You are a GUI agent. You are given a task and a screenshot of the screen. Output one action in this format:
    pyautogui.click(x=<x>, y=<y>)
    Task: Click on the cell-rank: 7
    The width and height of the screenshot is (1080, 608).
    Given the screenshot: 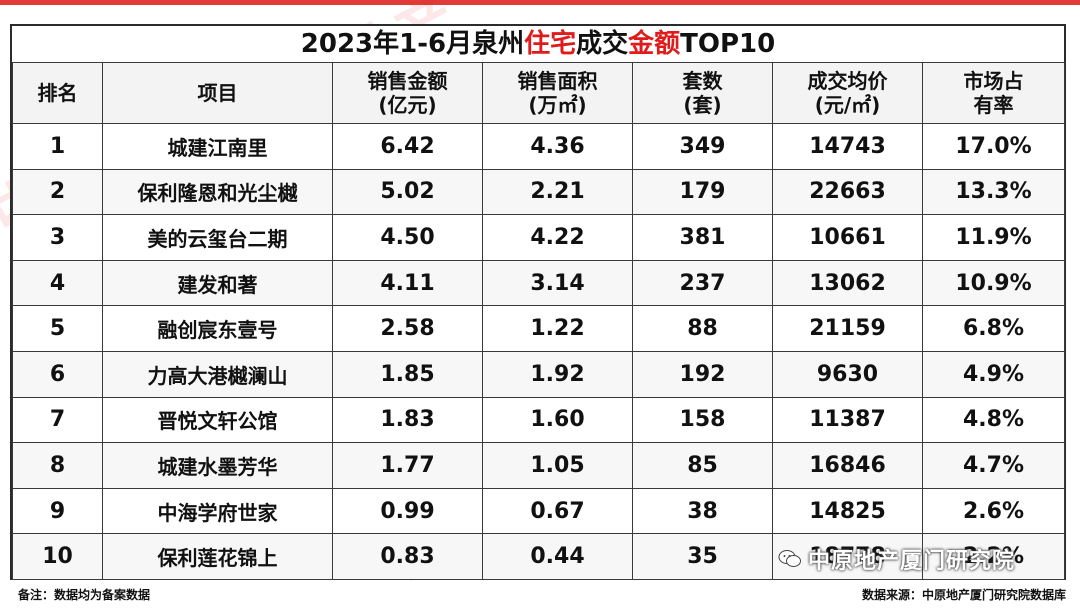 What is the action you would take?
    pyautogui.click(x=57, y=420)
    